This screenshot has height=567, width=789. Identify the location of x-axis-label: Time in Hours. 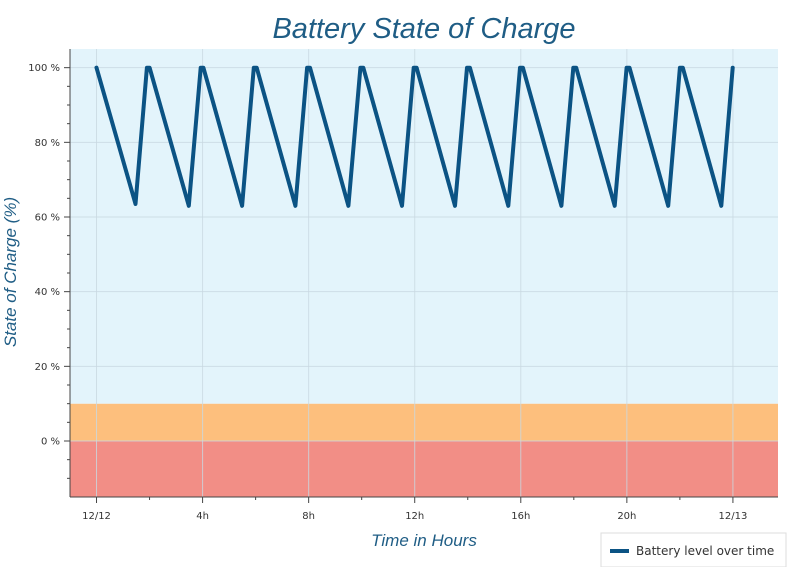
(424, 540).